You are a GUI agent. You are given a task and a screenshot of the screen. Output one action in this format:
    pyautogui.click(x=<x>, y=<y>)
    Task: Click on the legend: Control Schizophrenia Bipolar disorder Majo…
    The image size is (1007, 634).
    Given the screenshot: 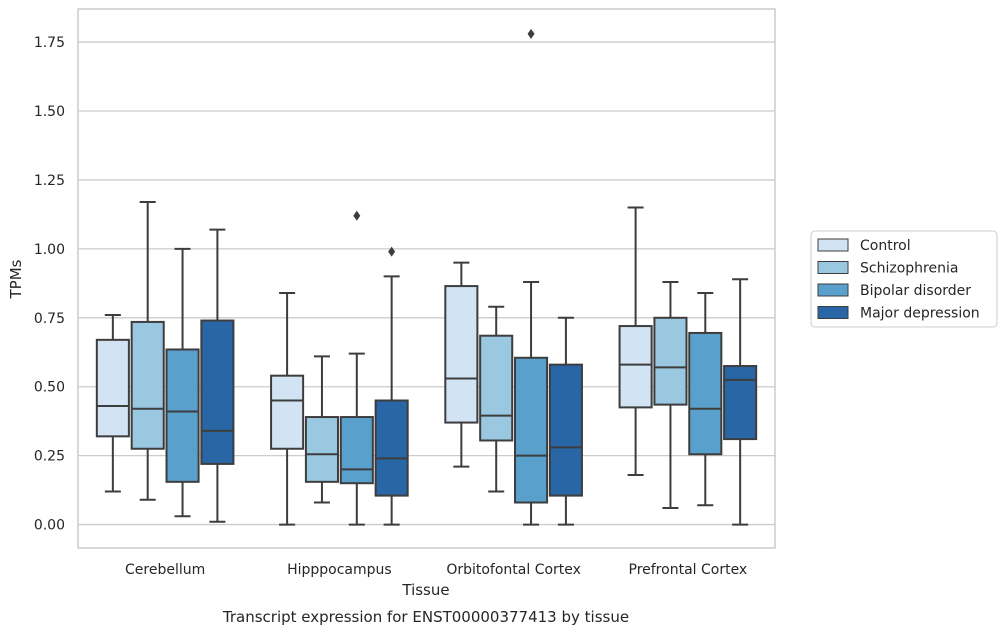 What is the action you would take?
    pyautogui.click(x=904, y=279)
    